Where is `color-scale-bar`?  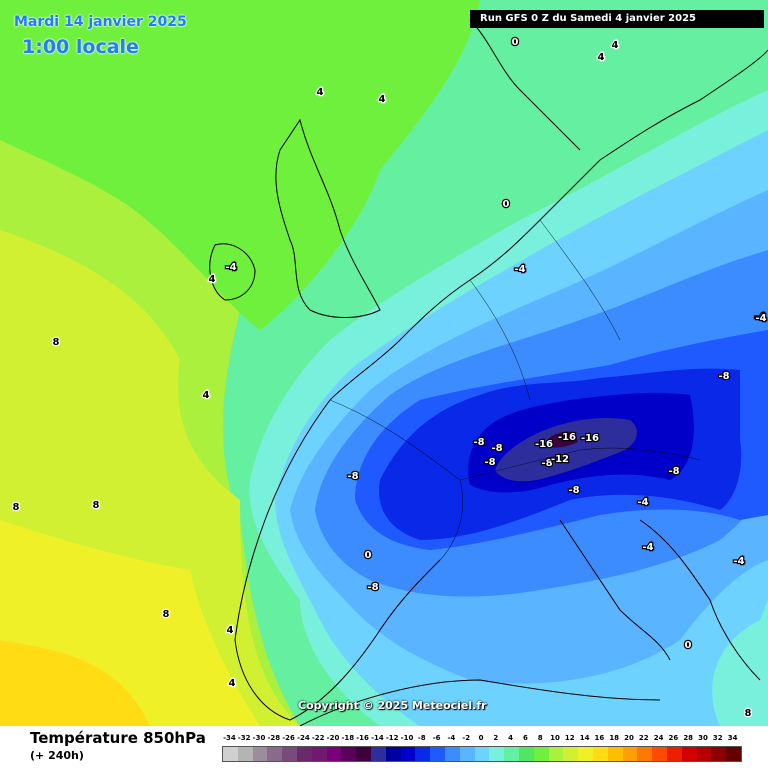 color-scale-bar is located at coordinates (482, 754).